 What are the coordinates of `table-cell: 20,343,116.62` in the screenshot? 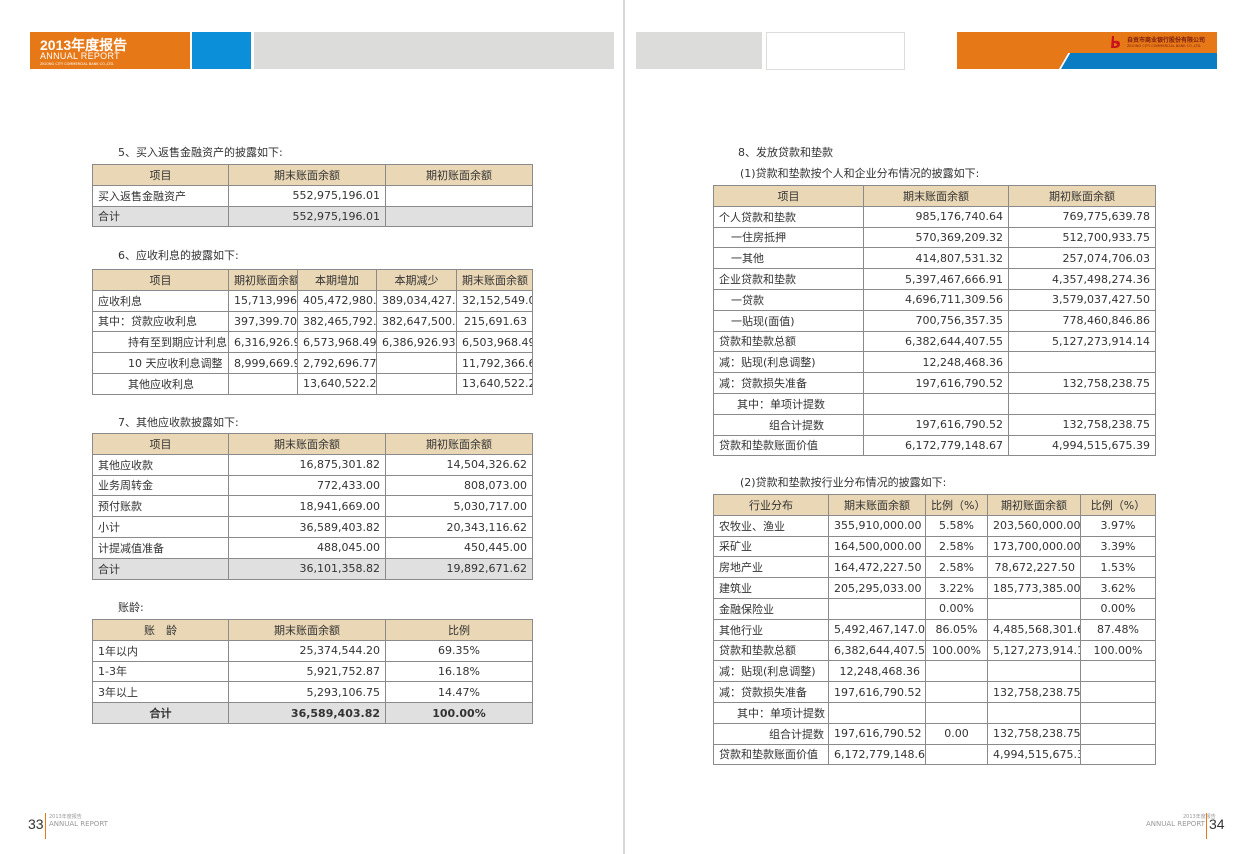 It's located at (459, 527).